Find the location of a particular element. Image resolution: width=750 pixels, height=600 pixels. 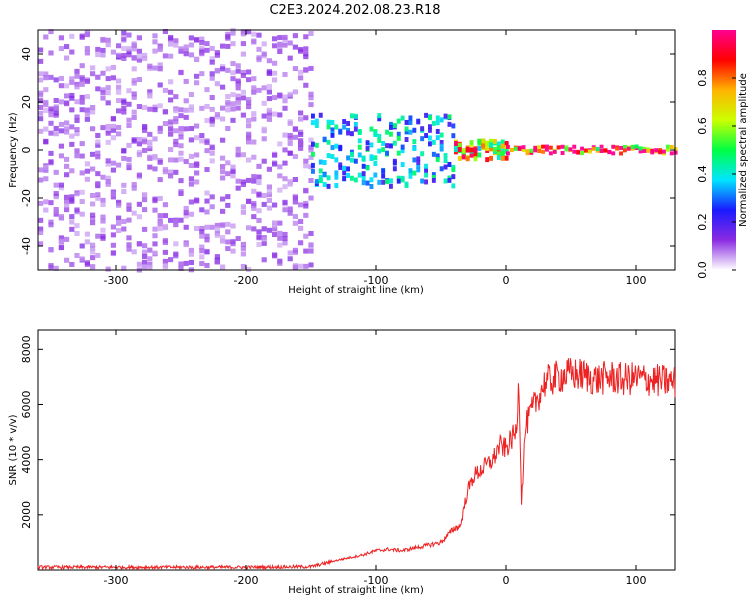

colorbar-tick-label: 0.0 is located at coordinates (702, 270).